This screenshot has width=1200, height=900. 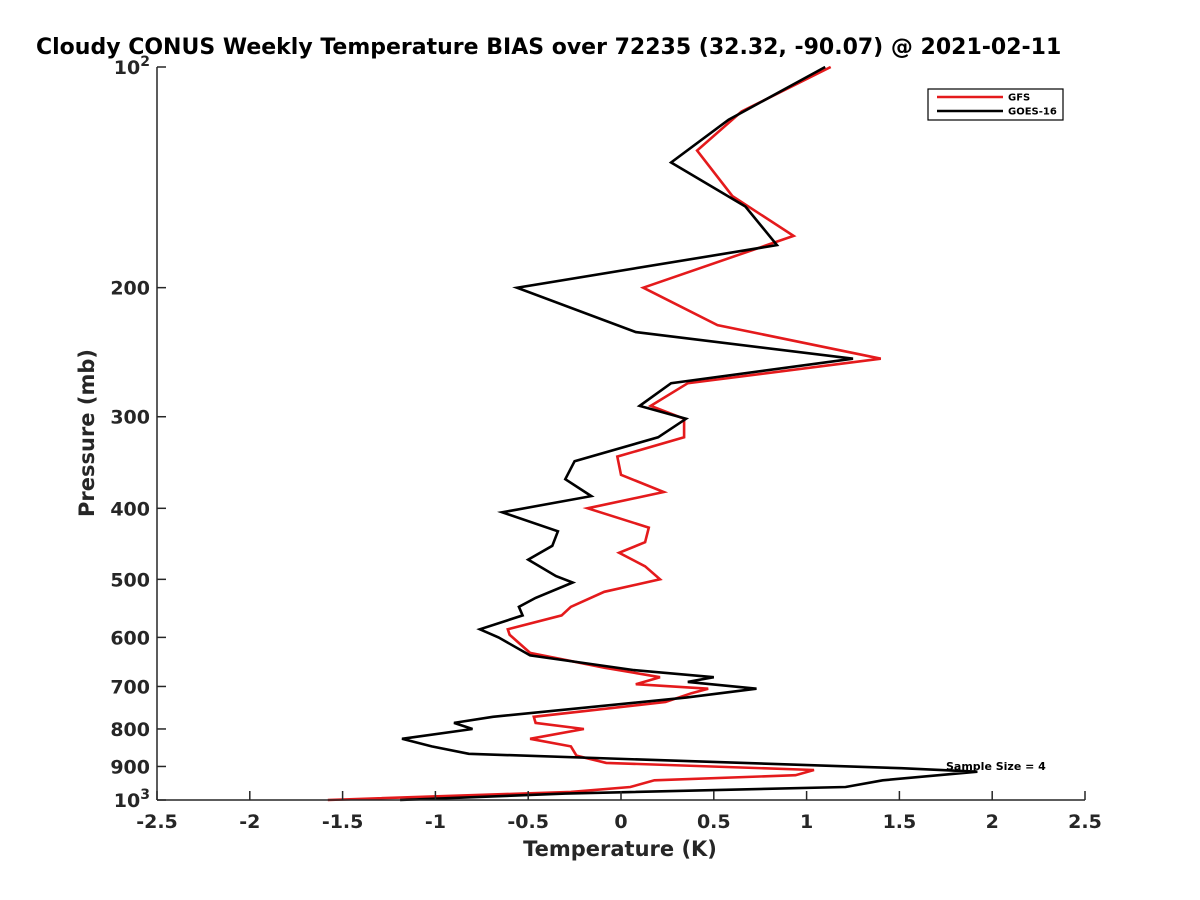 I want to click on y-axis-label: Pressure (mb), so click(x=87, y=433).